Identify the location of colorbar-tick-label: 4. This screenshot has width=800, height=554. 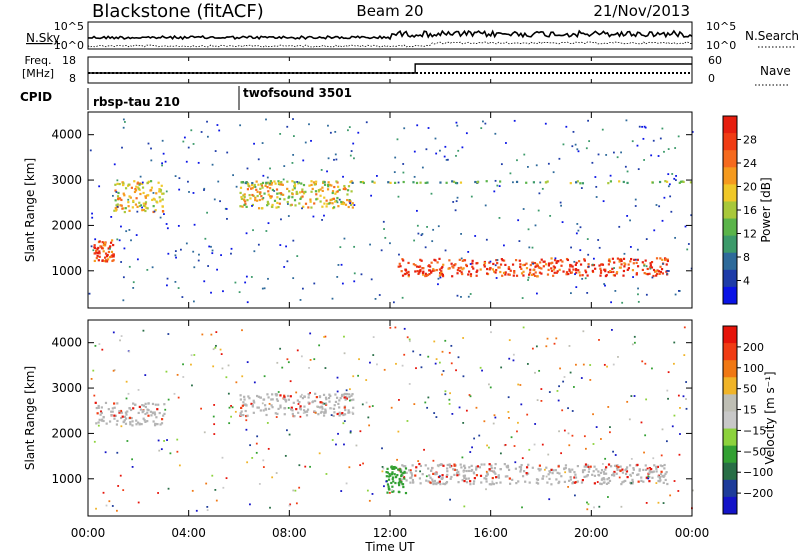
(746, 281).